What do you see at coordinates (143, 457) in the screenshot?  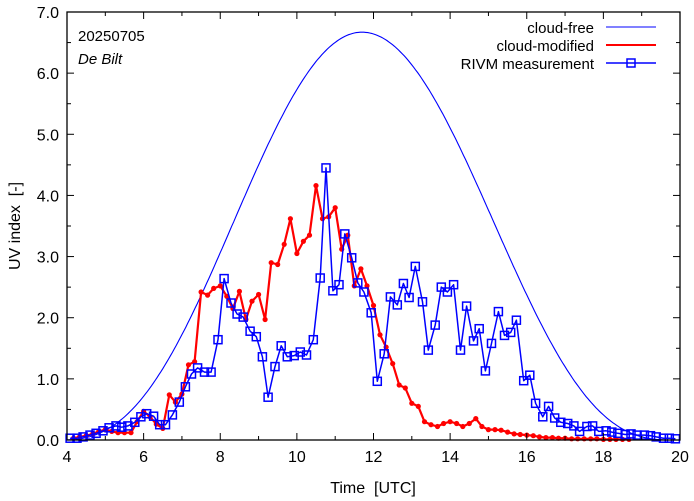 I see `x-tick-label: 6` at bounding box center [143, 457].